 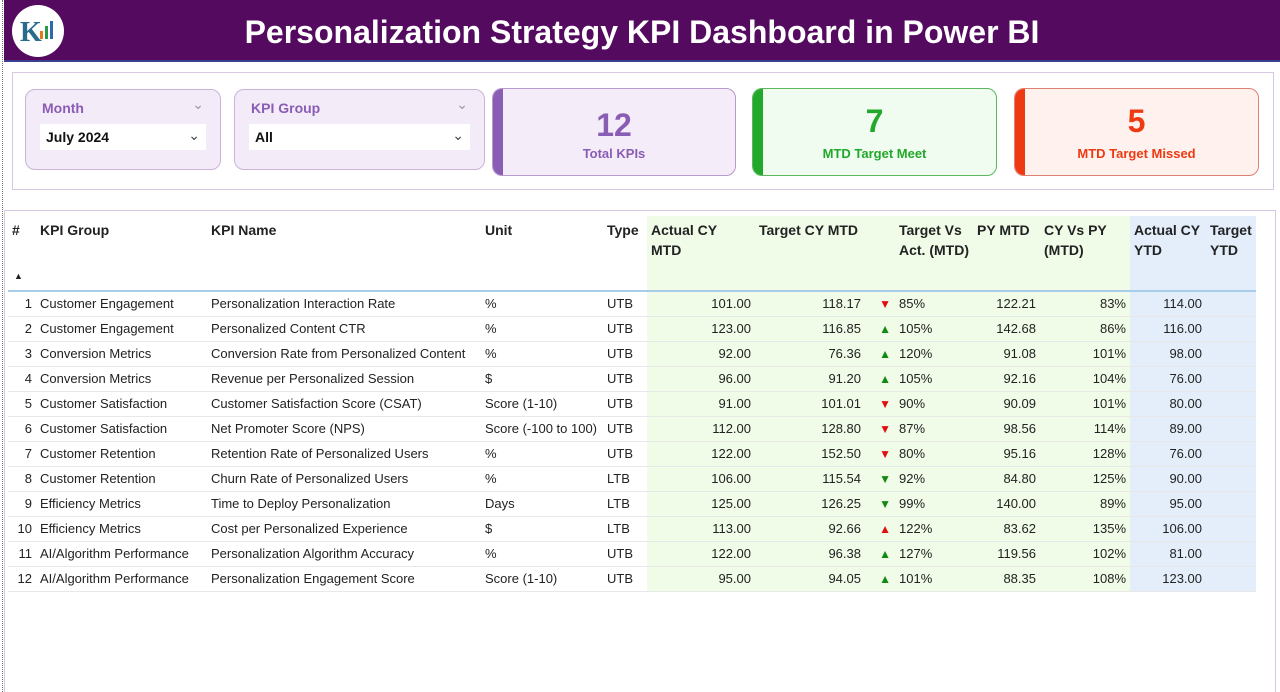 I want to click on cell-act: 92.00, so click(x=701, y=354).